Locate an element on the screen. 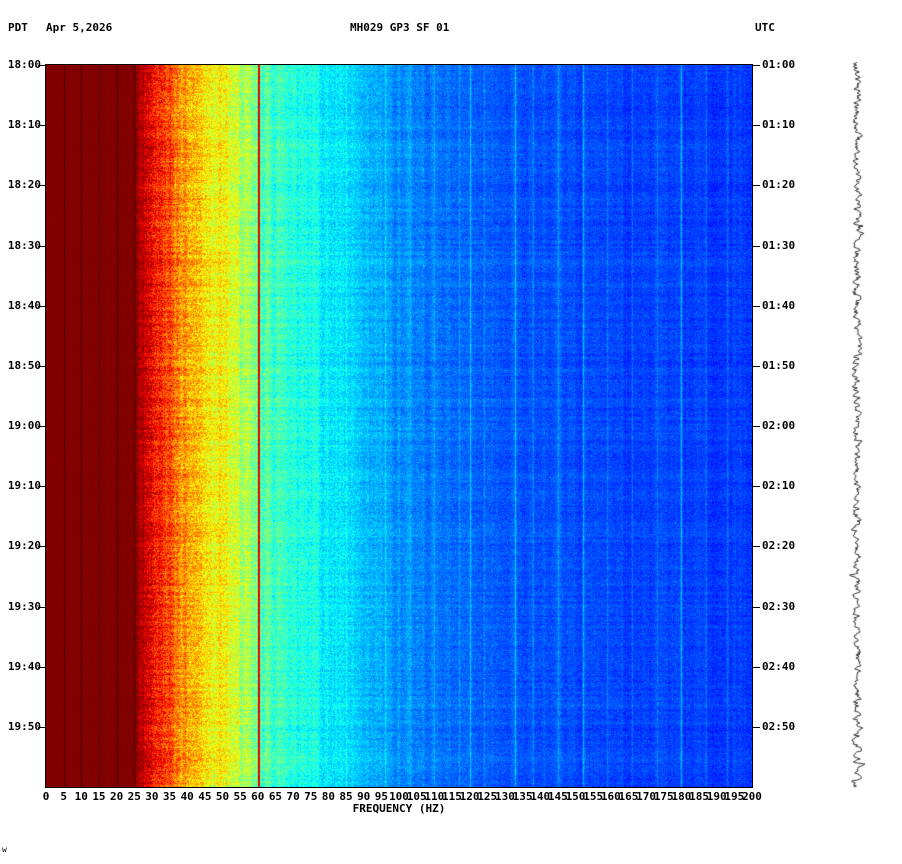 The image size is (902, 864). frequency-tick-label: 15 is located at coordinates (99, 796).